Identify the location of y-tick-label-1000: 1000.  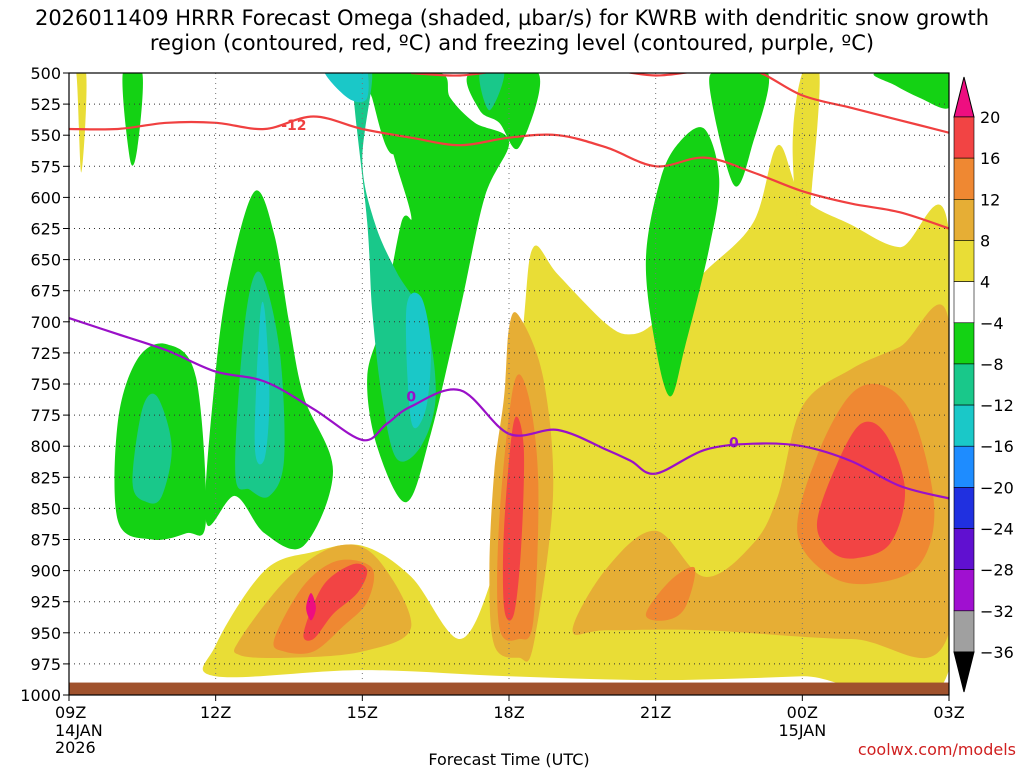
(40, 695).